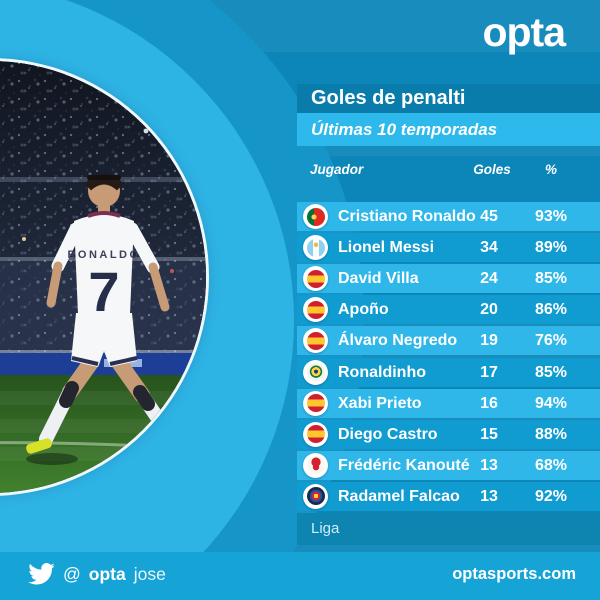 The image size is (600, 600). I want to click on twitter-at: @, so click(72, 573).